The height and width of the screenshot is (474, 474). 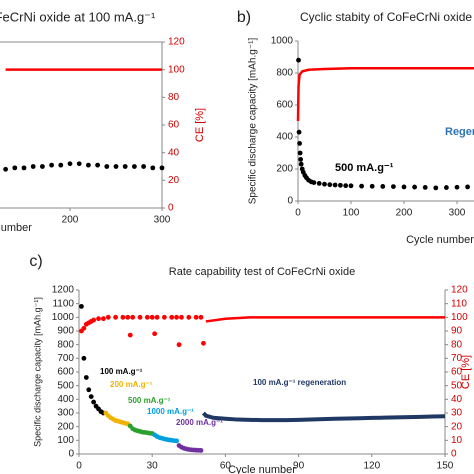 I want to click on x-tick-label: 0, so click(x=298, y=213).